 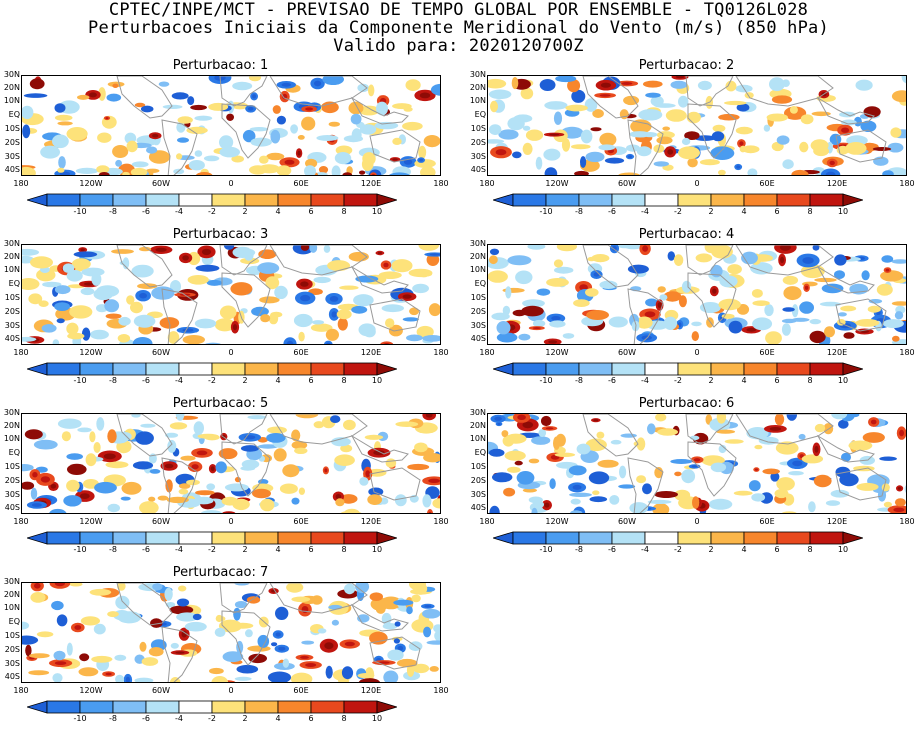 I want to click on lat-tick-label: 30S, so click(x=12, y=325).